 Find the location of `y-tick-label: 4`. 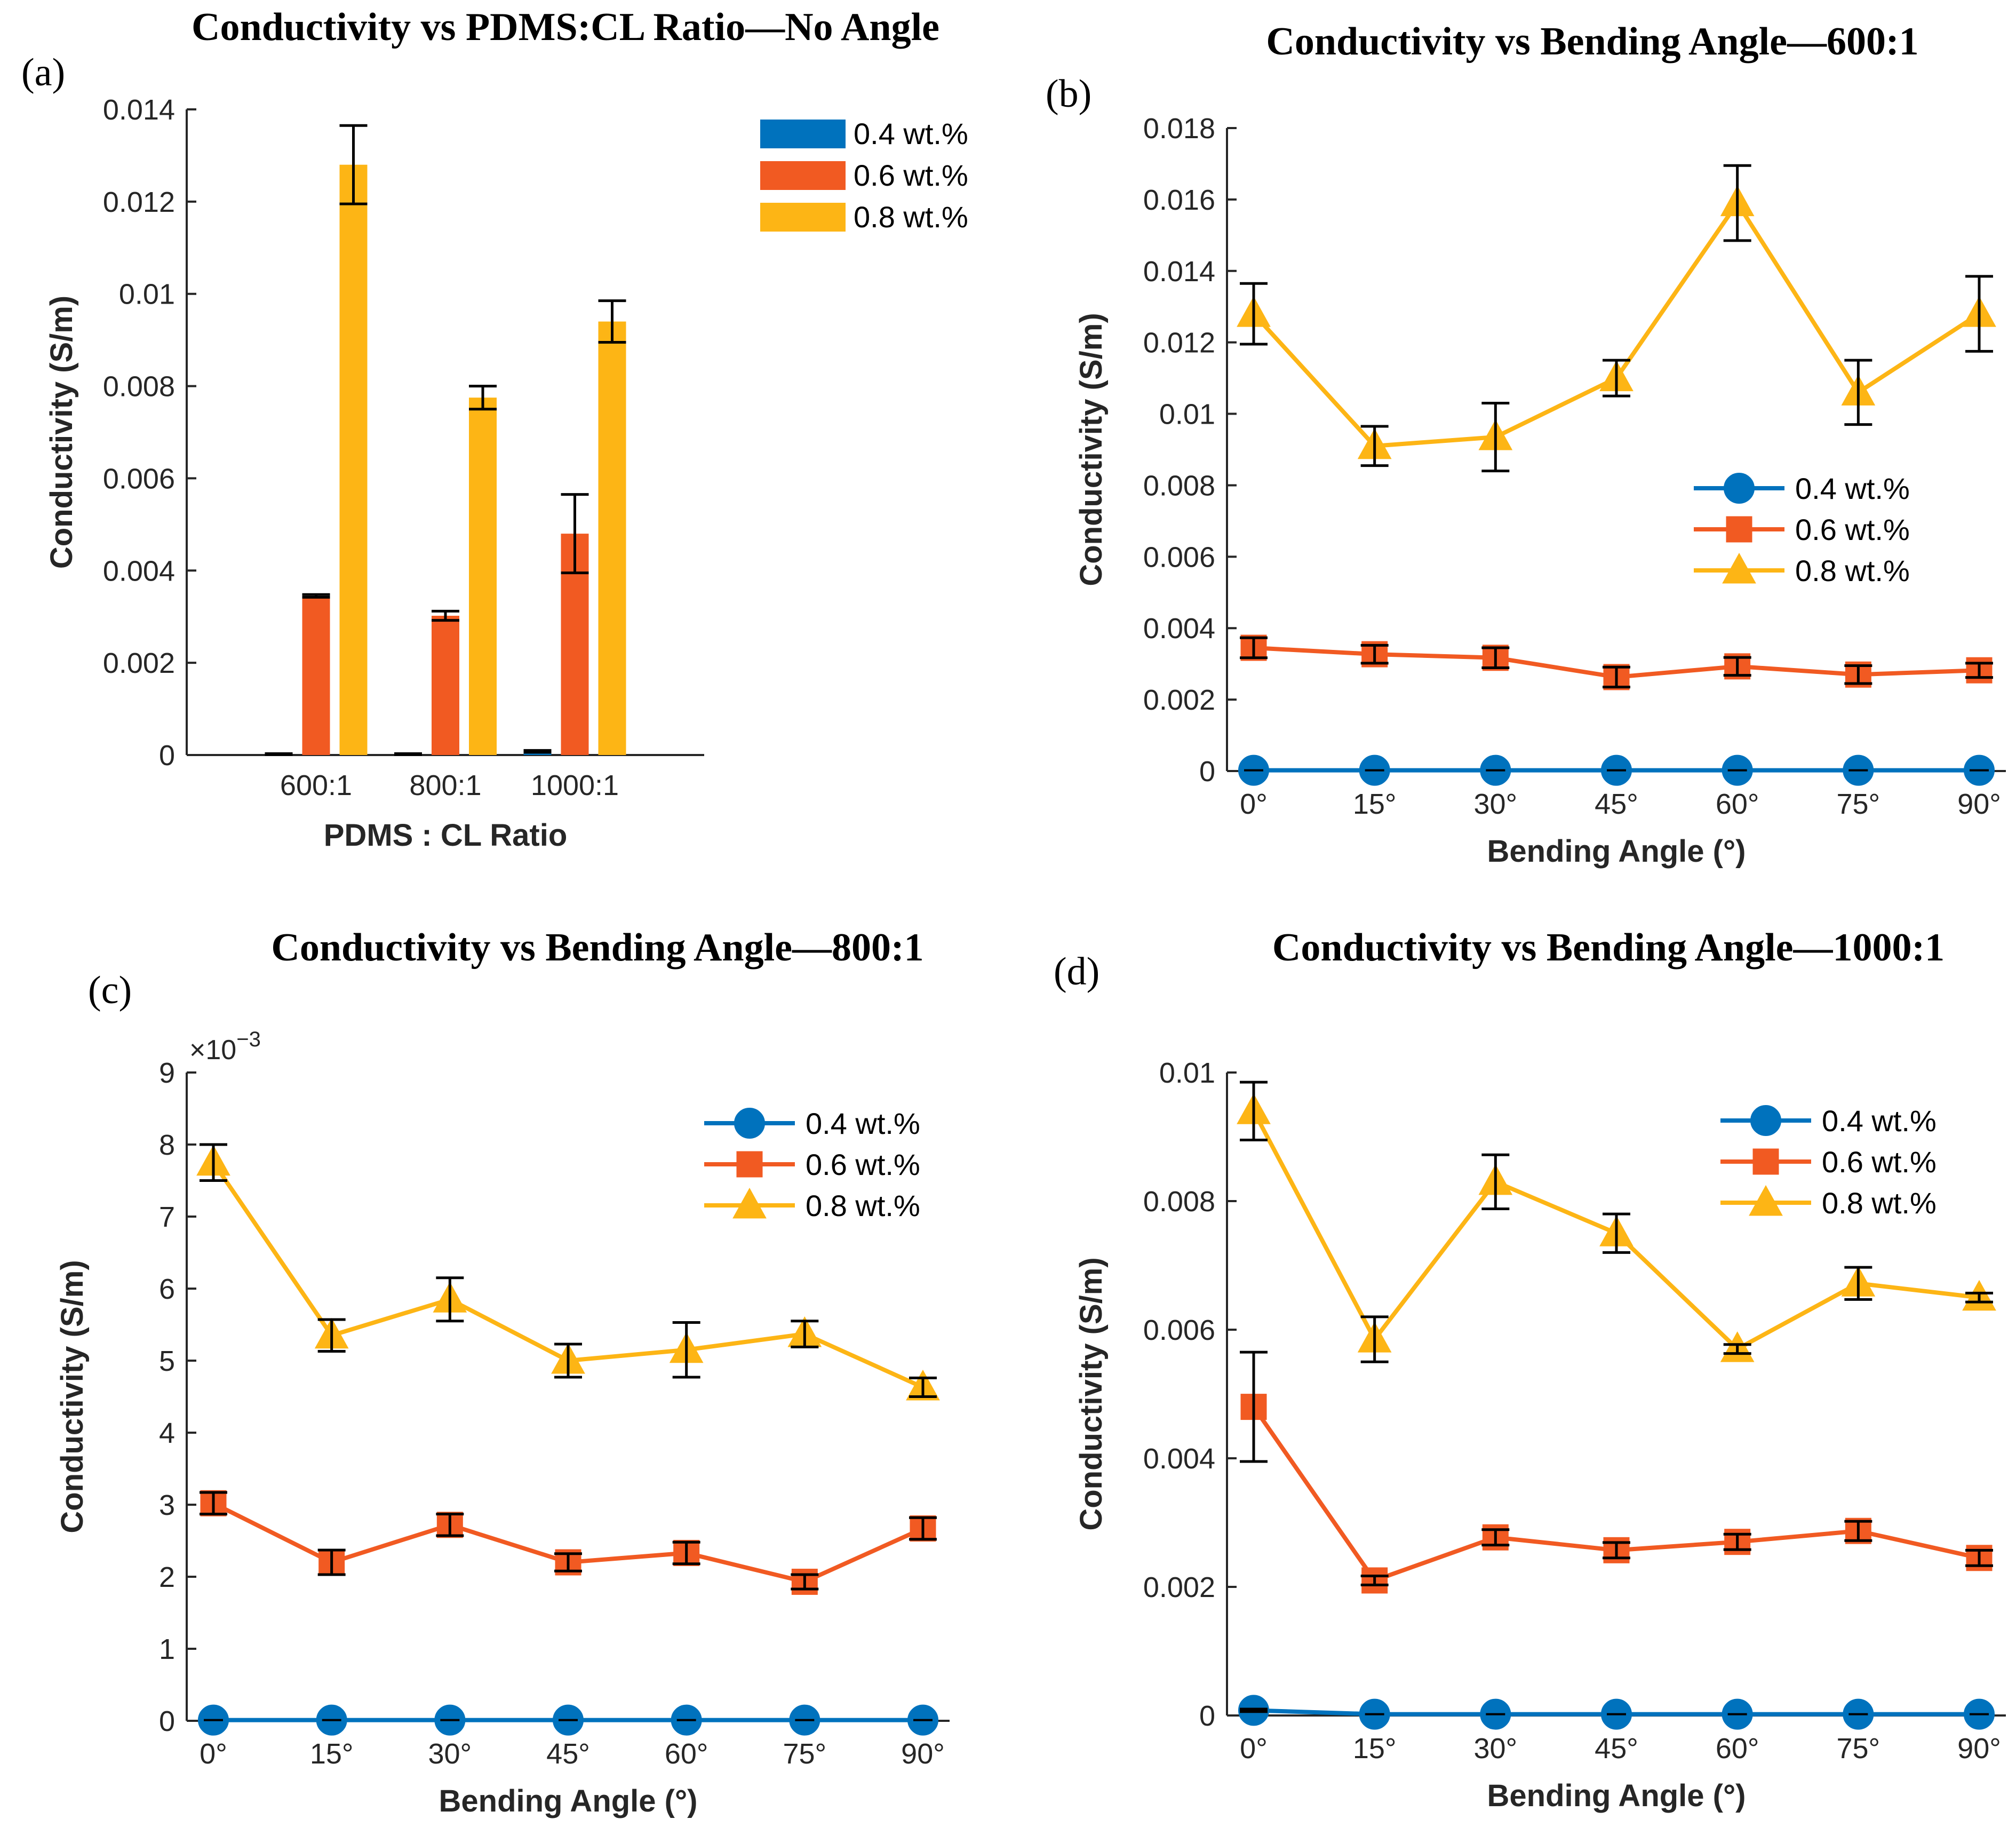

y-tick-label: 4 is located at coordinates (167, 1433).